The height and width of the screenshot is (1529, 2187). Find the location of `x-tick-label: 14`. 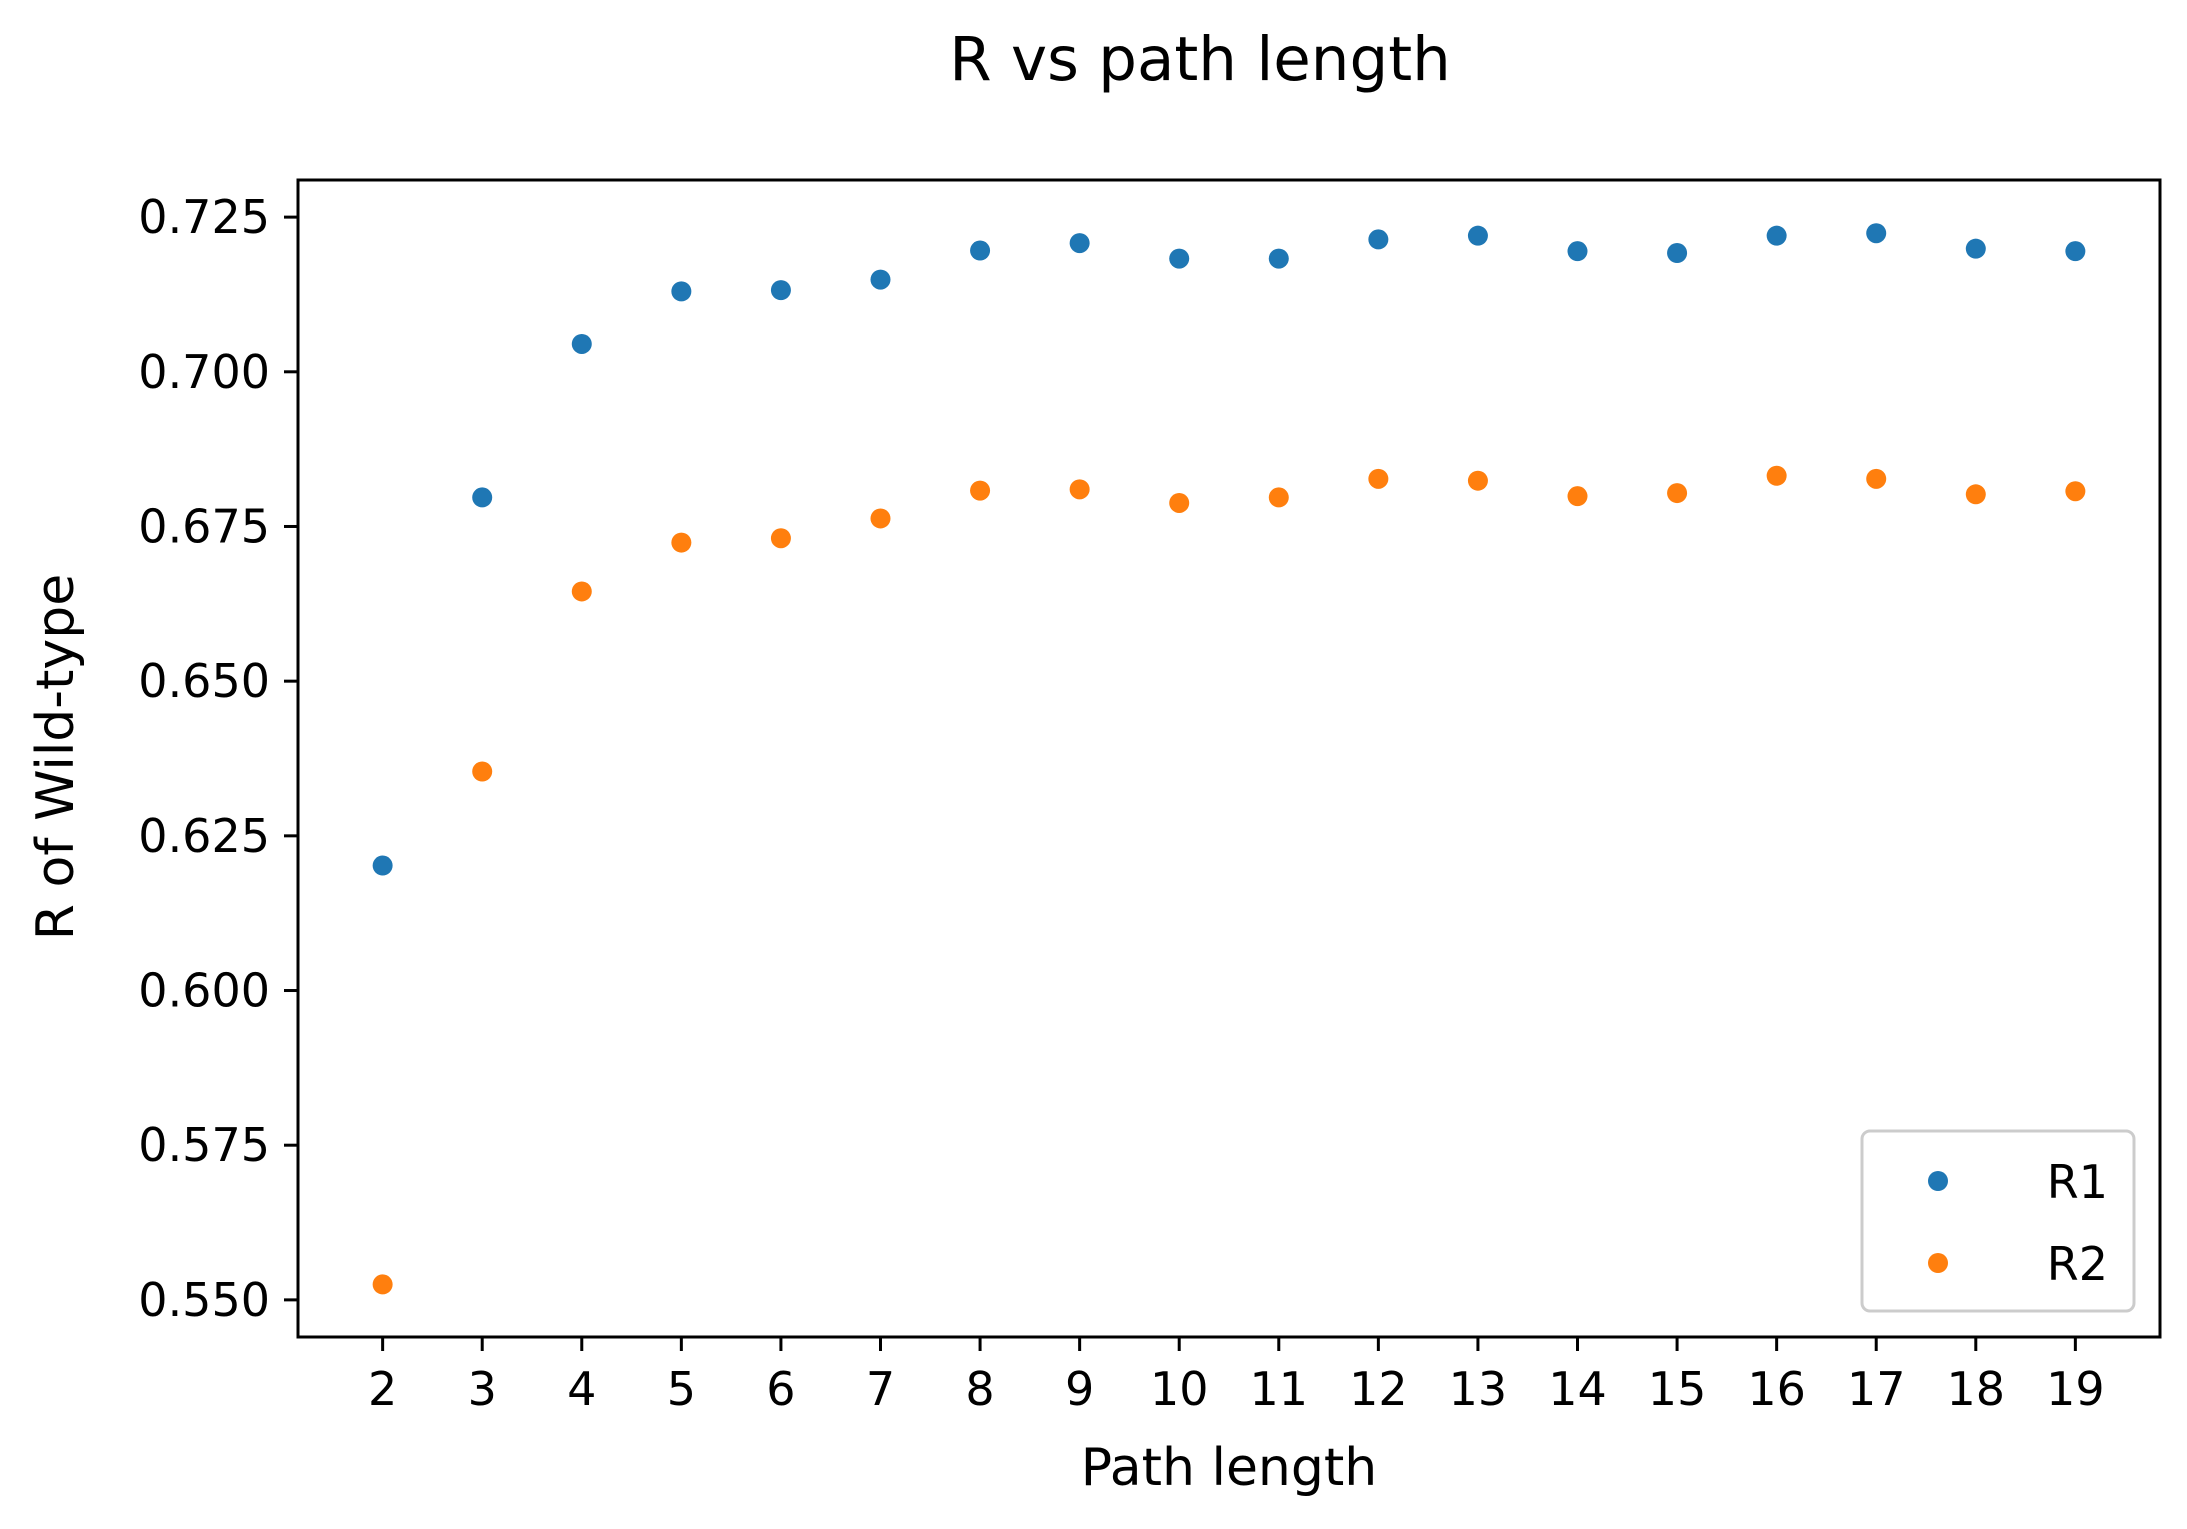

x-tick-label: 14 is located at coordinates (1577, 1389).